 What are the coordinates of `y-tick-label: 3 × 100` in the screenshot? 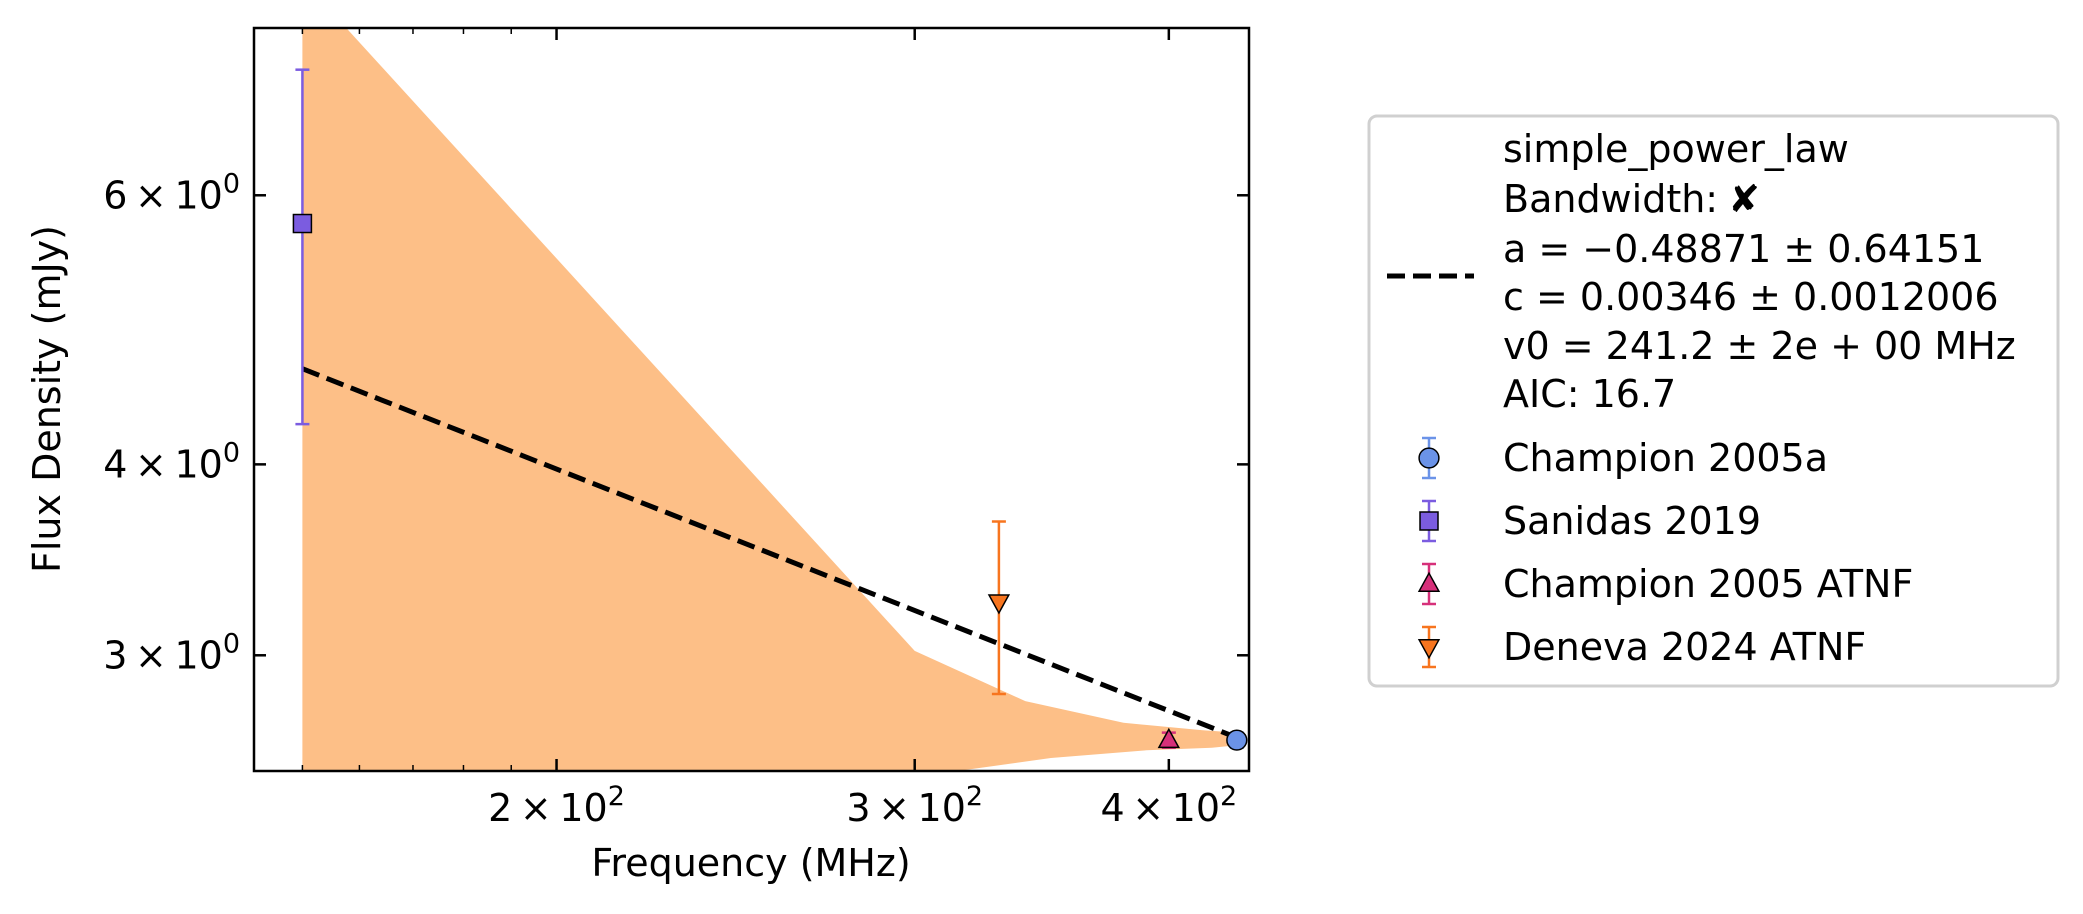 It's located at (171, 652).